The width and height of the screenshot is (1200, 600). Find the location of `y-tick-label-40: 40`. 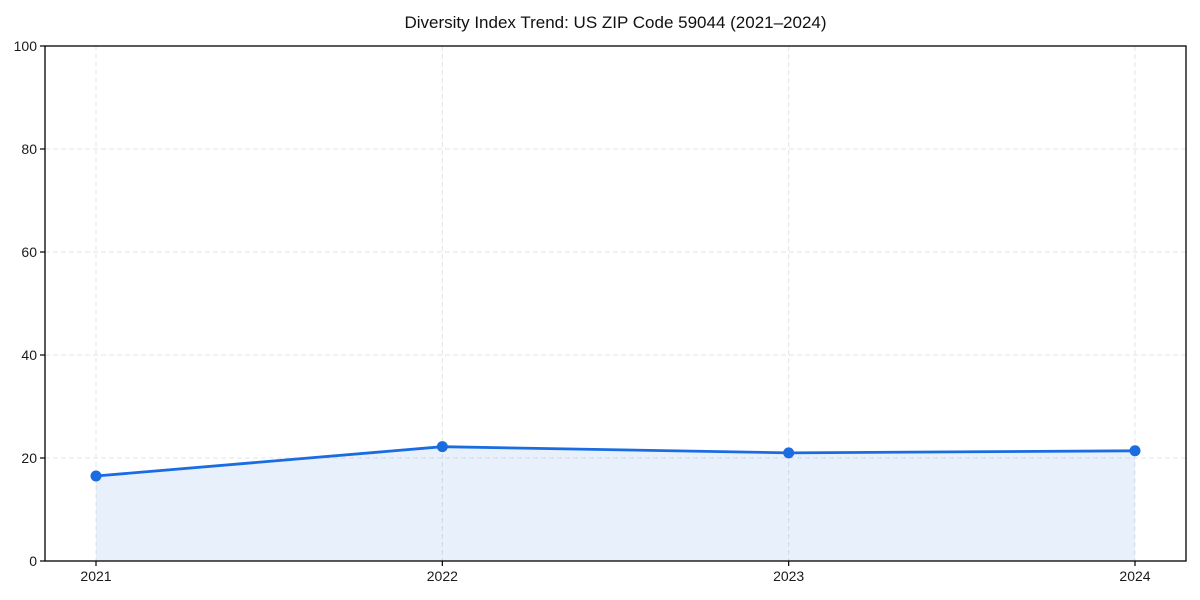

y-tick-label-40: 40 is located at coordinates (29, 355).